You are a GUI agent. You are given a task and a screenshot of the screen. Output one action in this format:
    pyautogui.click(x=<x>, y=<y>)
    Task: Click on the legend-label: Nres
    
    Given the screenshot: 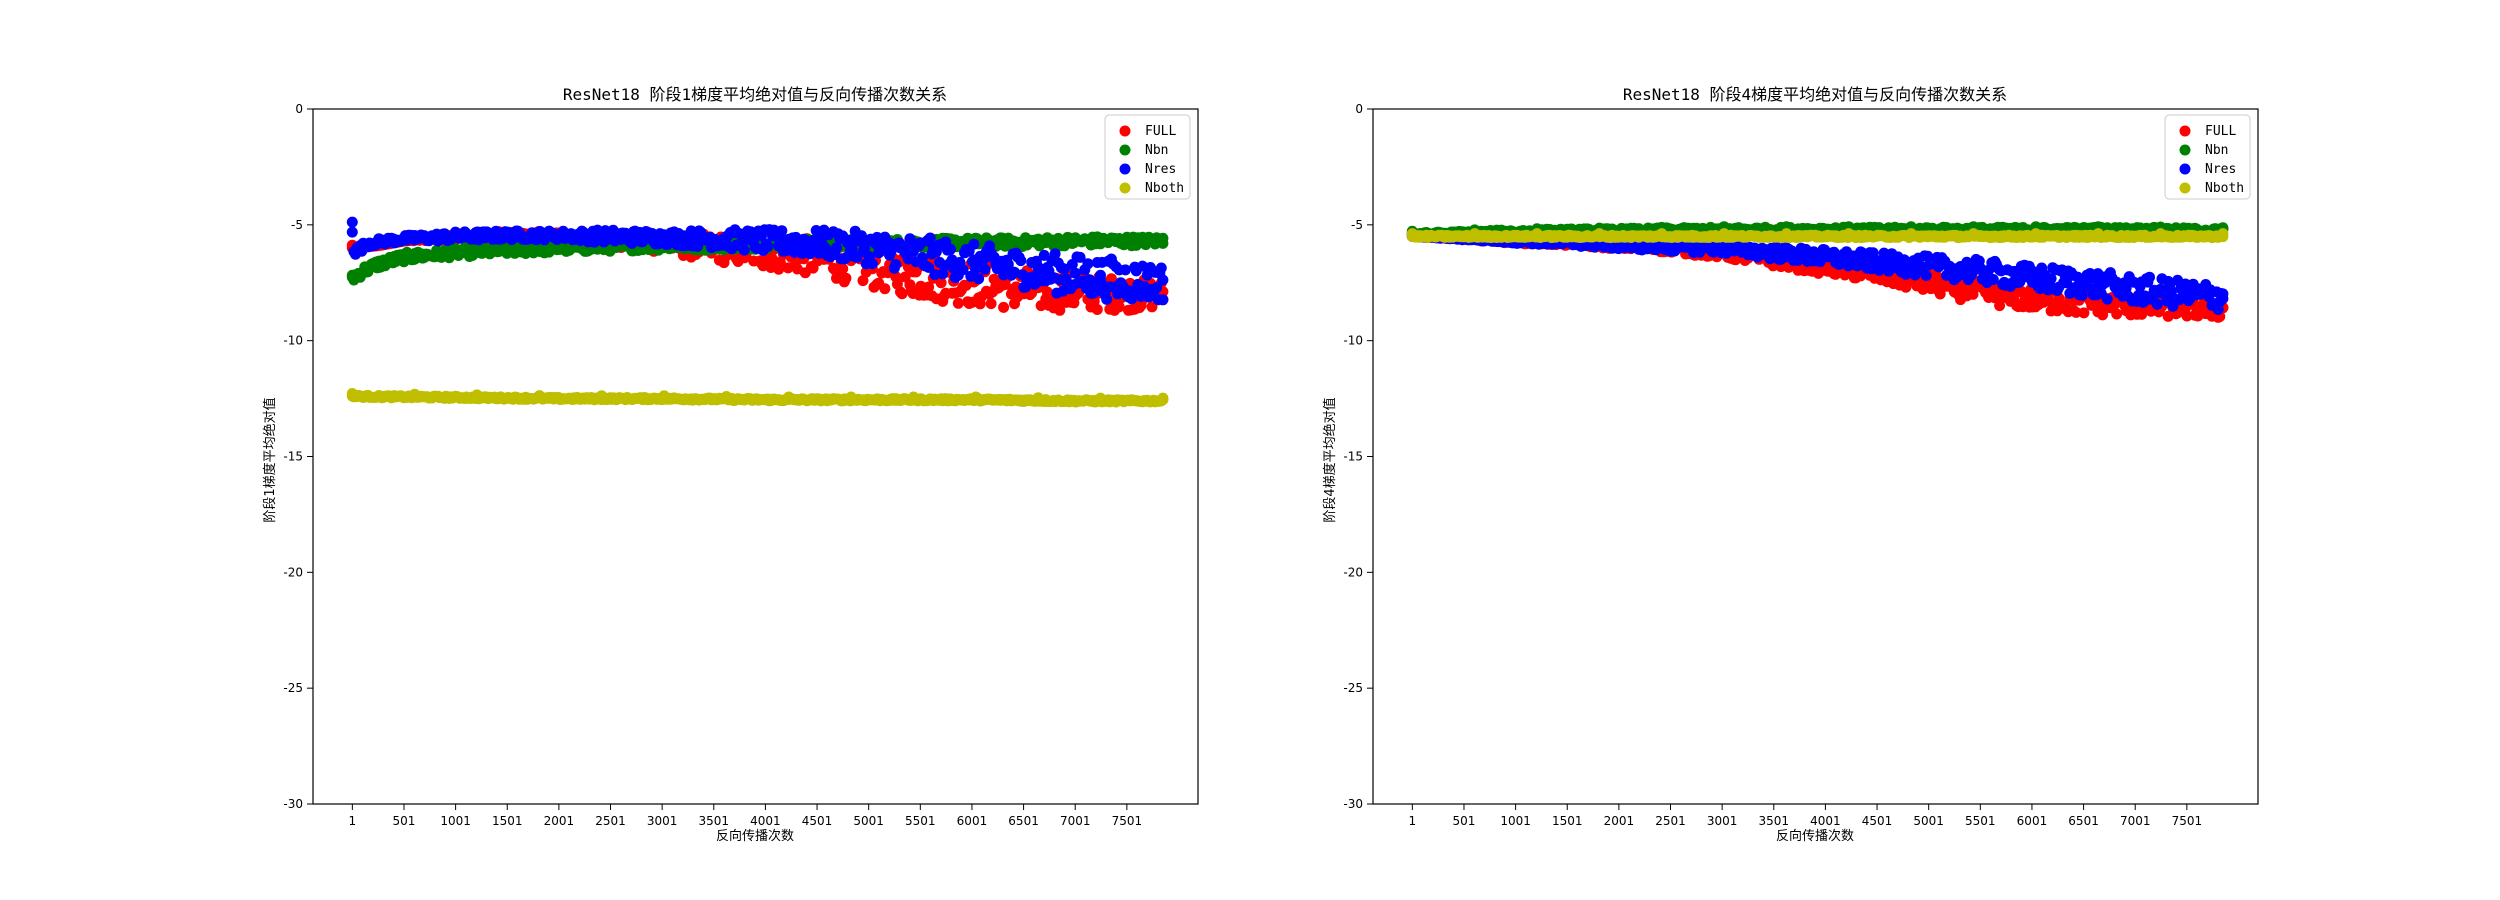 What is the action you would take?
    pyautogui.click(x=2220, y=169)
    